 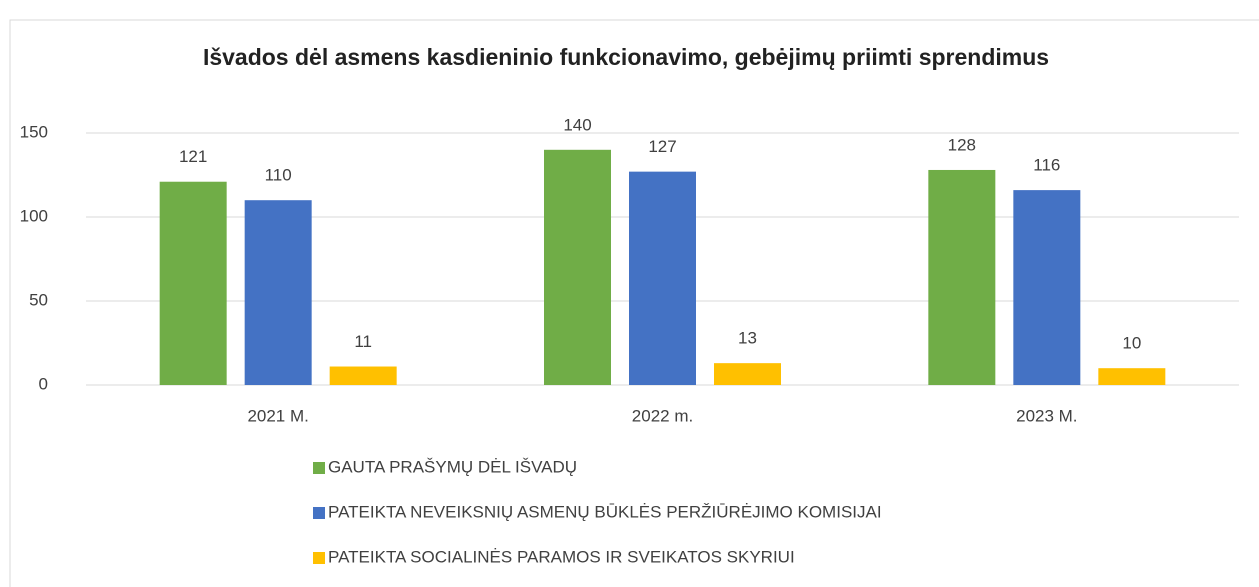 What do you see at coordinates (34, 131) in the screenshot?
I see `y-tick-label: 150` at bounding box center [34, 131].